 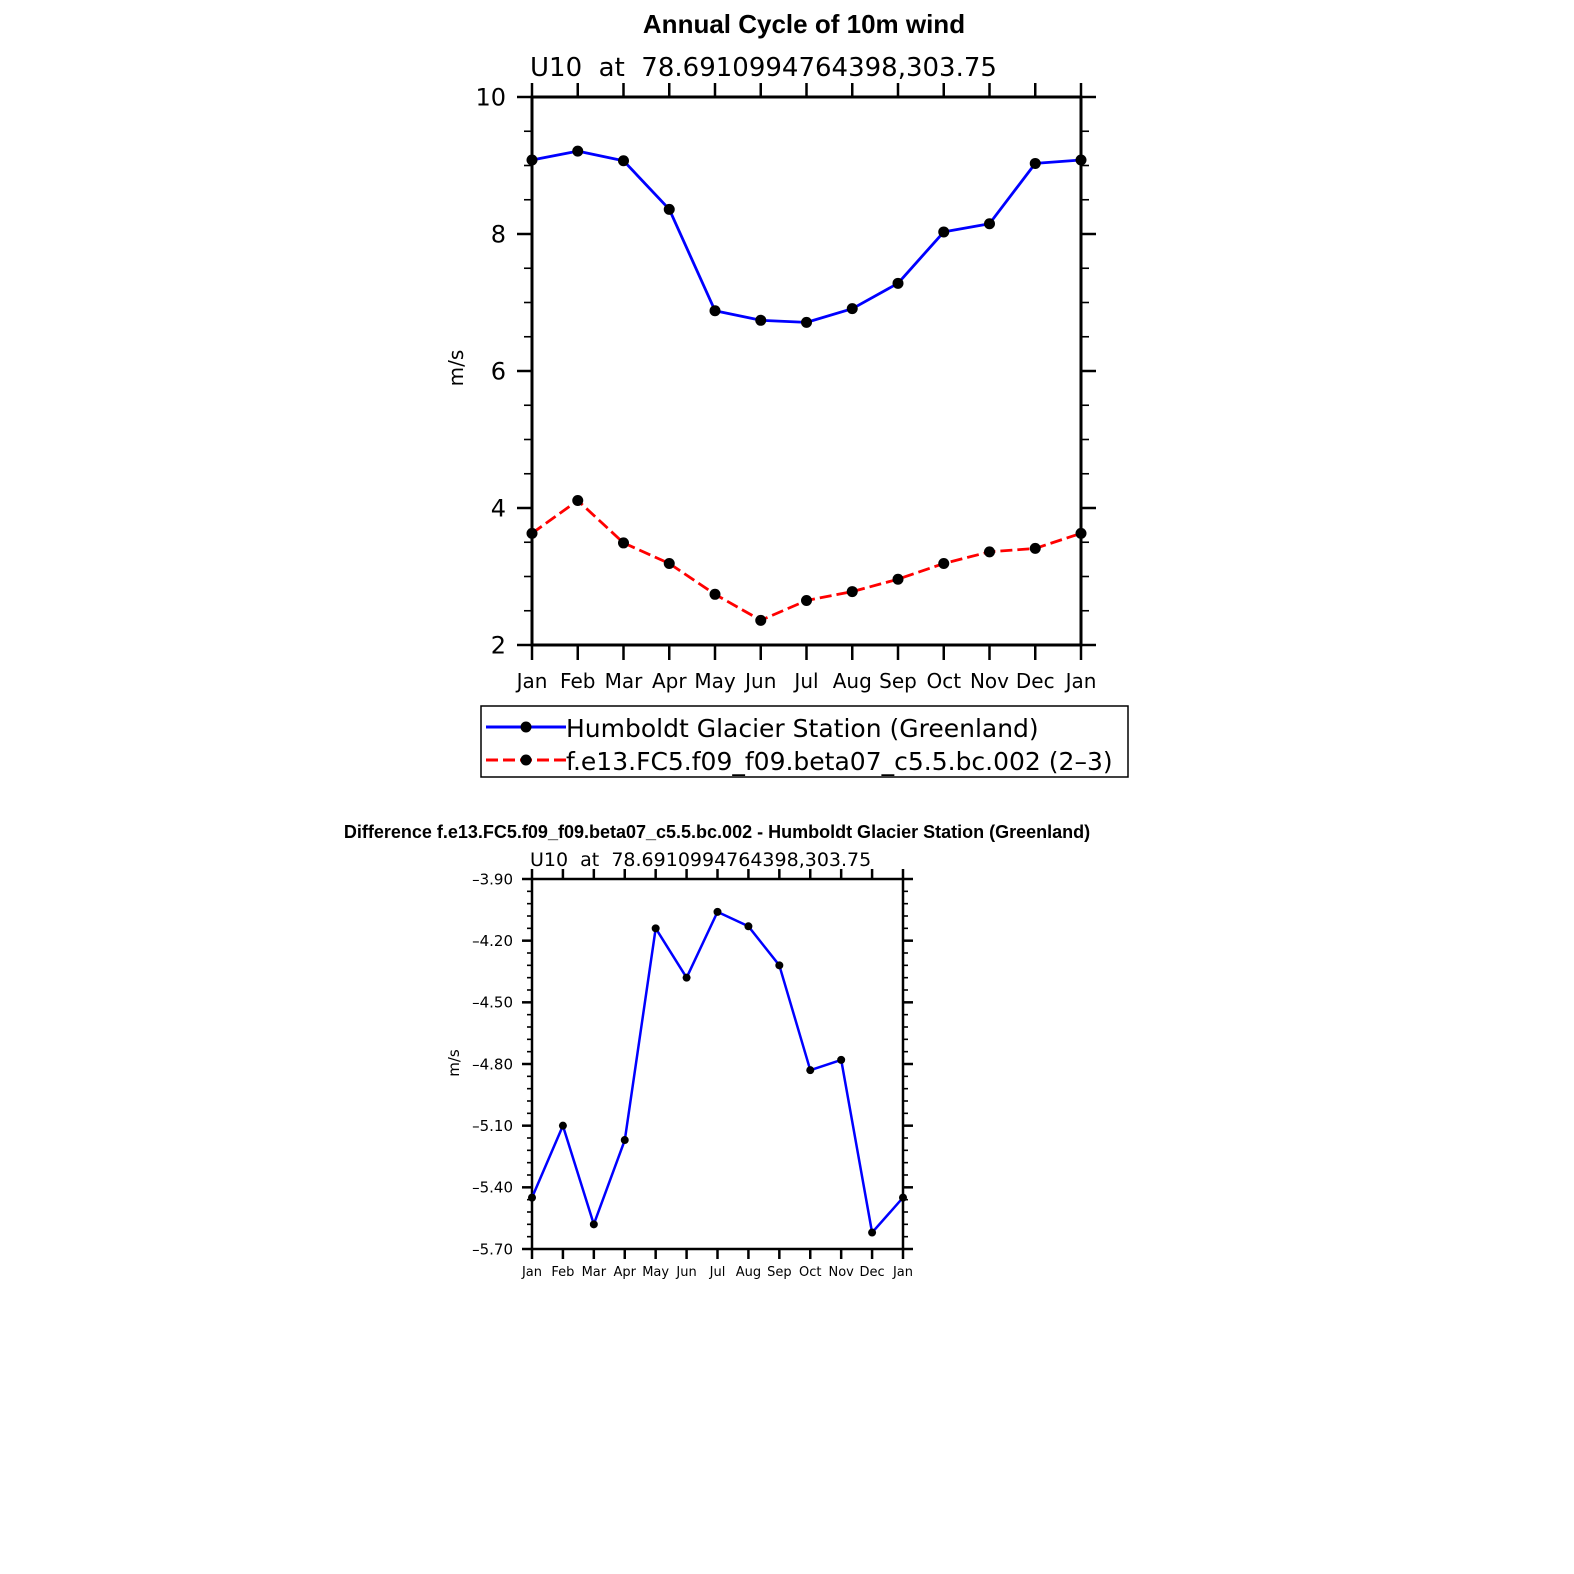 I want to click on legend-entry-humboldt: Humboldt Glacier Station (Greenland), so click(x=762, y=728).